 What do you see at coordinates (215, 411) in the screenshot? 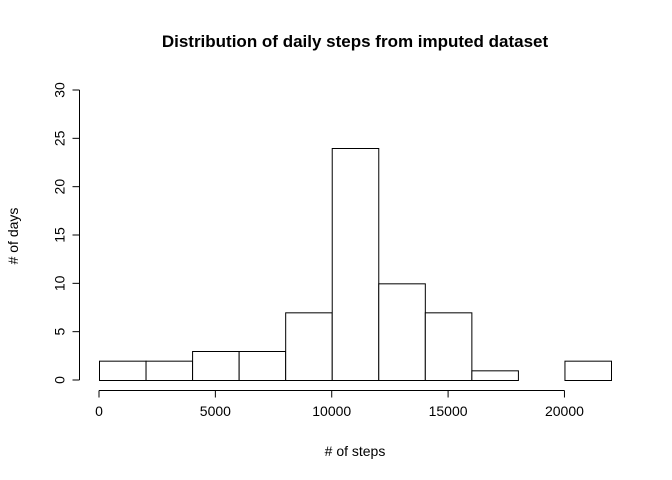
I see `x-tick-label: 5000` at bounding box center [215, 411].